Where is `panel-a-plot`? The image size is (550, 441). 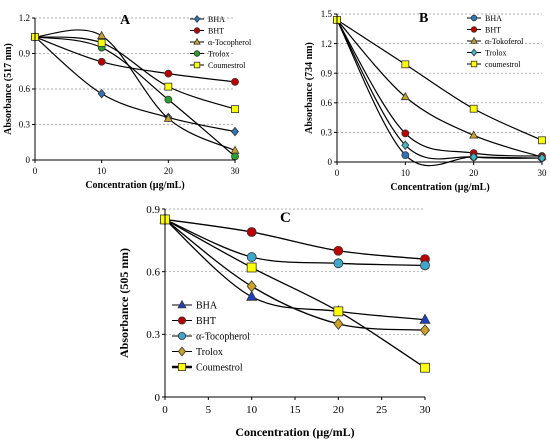 panel-a-plot is located at coordinates (135, 95).